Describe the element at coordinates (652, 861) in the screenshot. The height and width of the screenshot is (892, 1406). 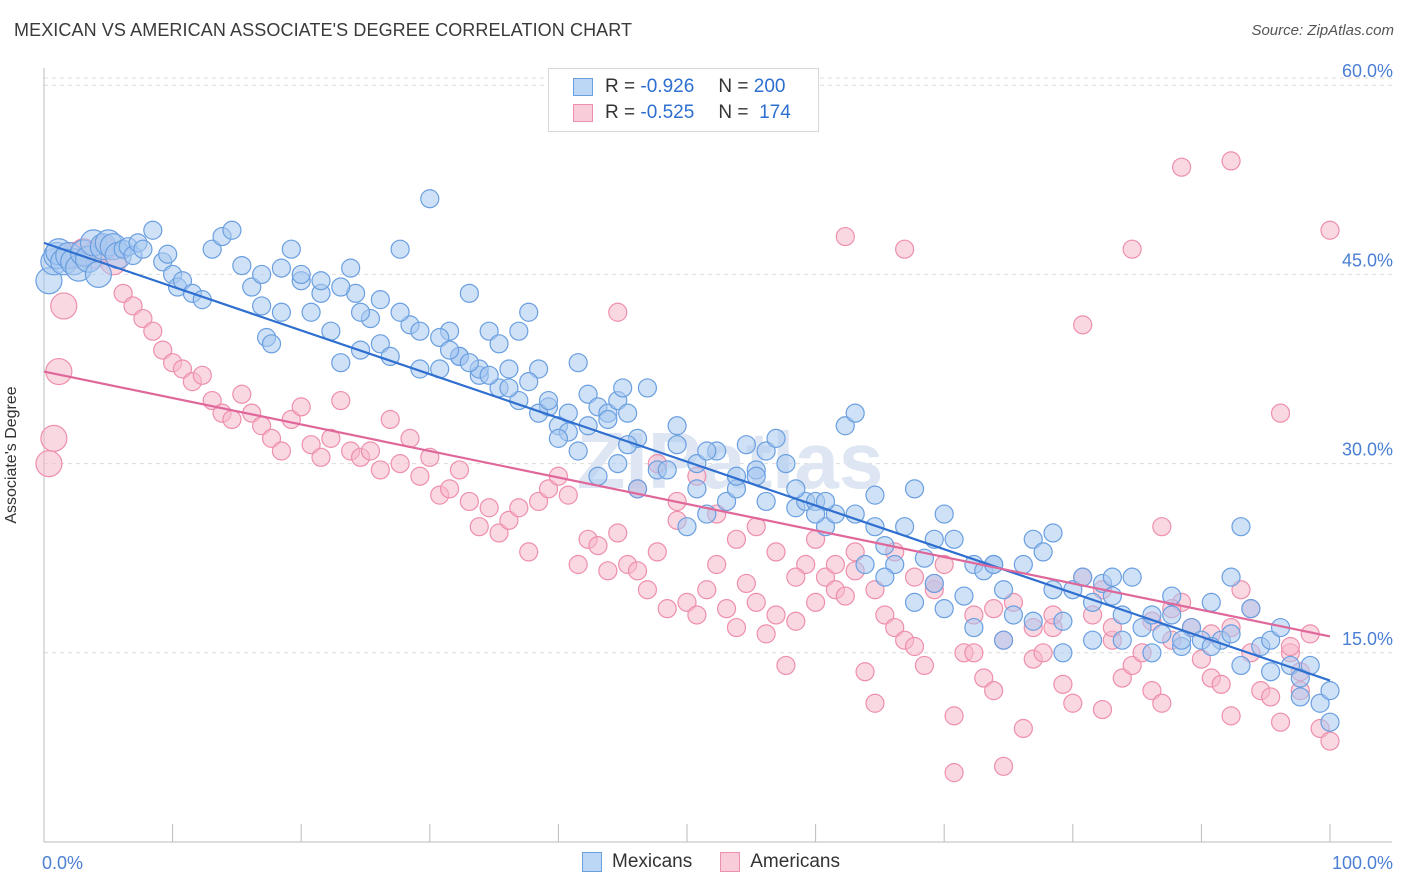
I see `bottom-legend-label-mexicans: Mexicans` at that location.